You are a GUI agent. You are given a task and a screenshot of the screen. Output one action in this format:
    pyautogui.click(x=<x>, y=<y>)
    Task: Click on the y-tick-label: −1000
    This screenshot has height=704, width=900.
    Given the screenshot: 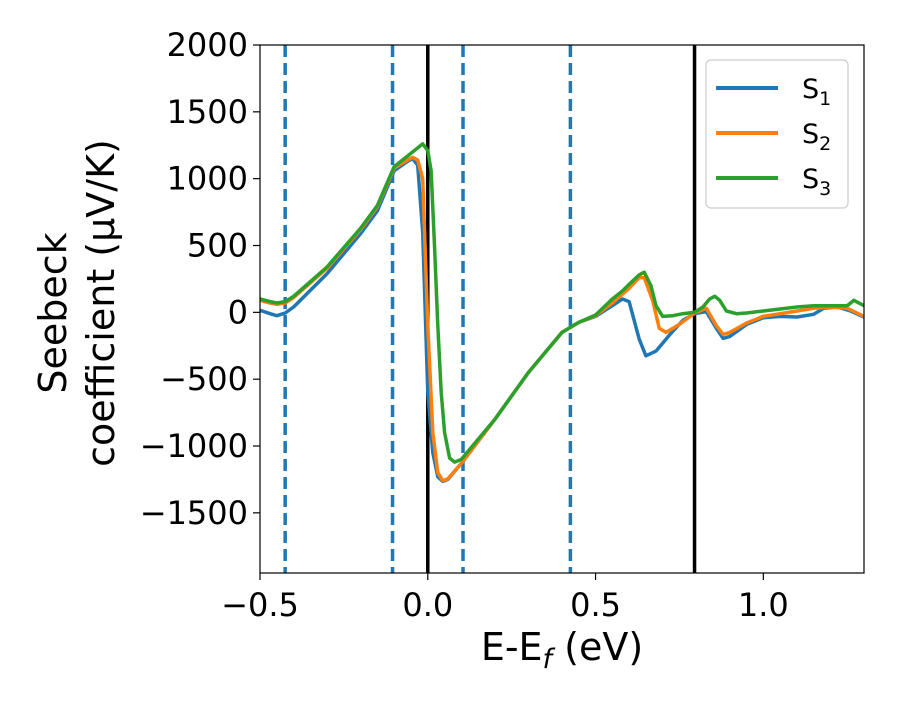 What is the action you would take?
    pyautogui.click(x=194, y=446)
    